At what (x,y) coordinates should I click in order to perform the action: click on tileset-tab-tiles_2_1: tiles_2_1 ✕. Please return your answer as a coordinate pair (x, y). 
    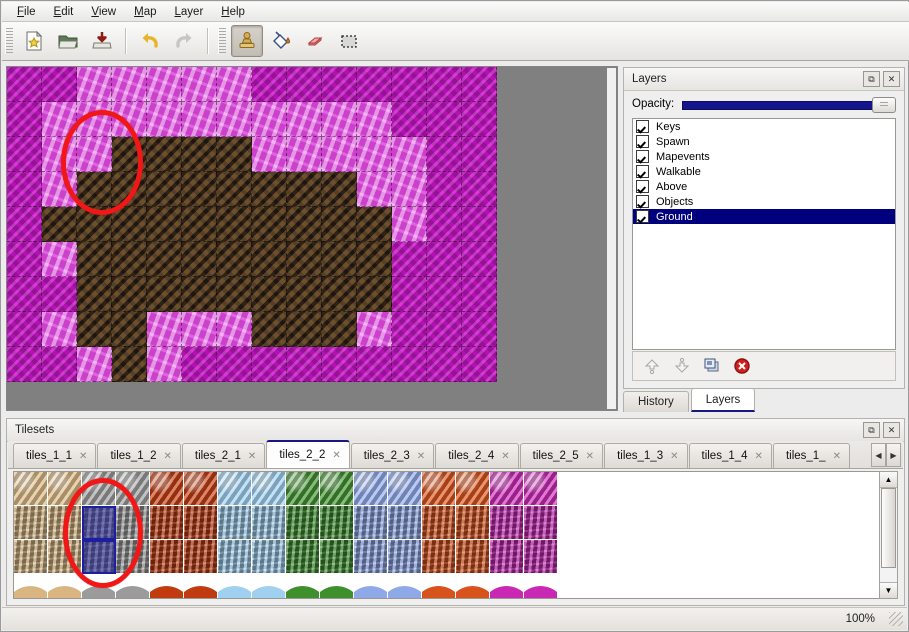
    Looking at the image, I should click on (223, 455).